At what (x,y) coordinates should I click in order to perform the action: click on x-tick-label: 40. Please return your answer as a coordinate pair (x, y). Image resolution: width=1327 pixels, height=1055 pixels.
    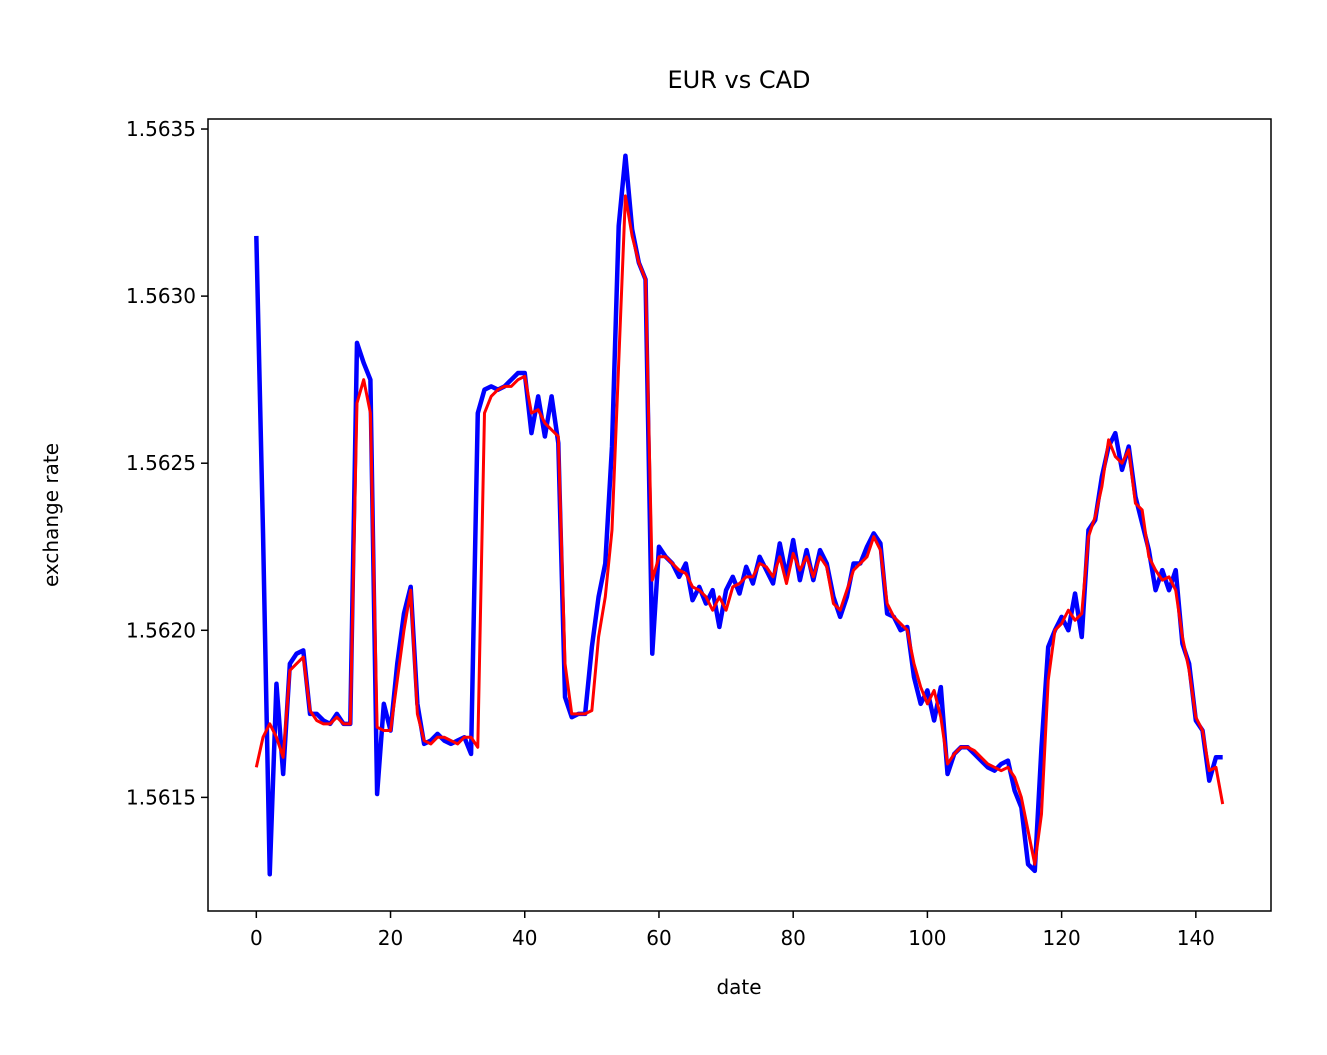
    Looking at the image, I should click on (524, 938).